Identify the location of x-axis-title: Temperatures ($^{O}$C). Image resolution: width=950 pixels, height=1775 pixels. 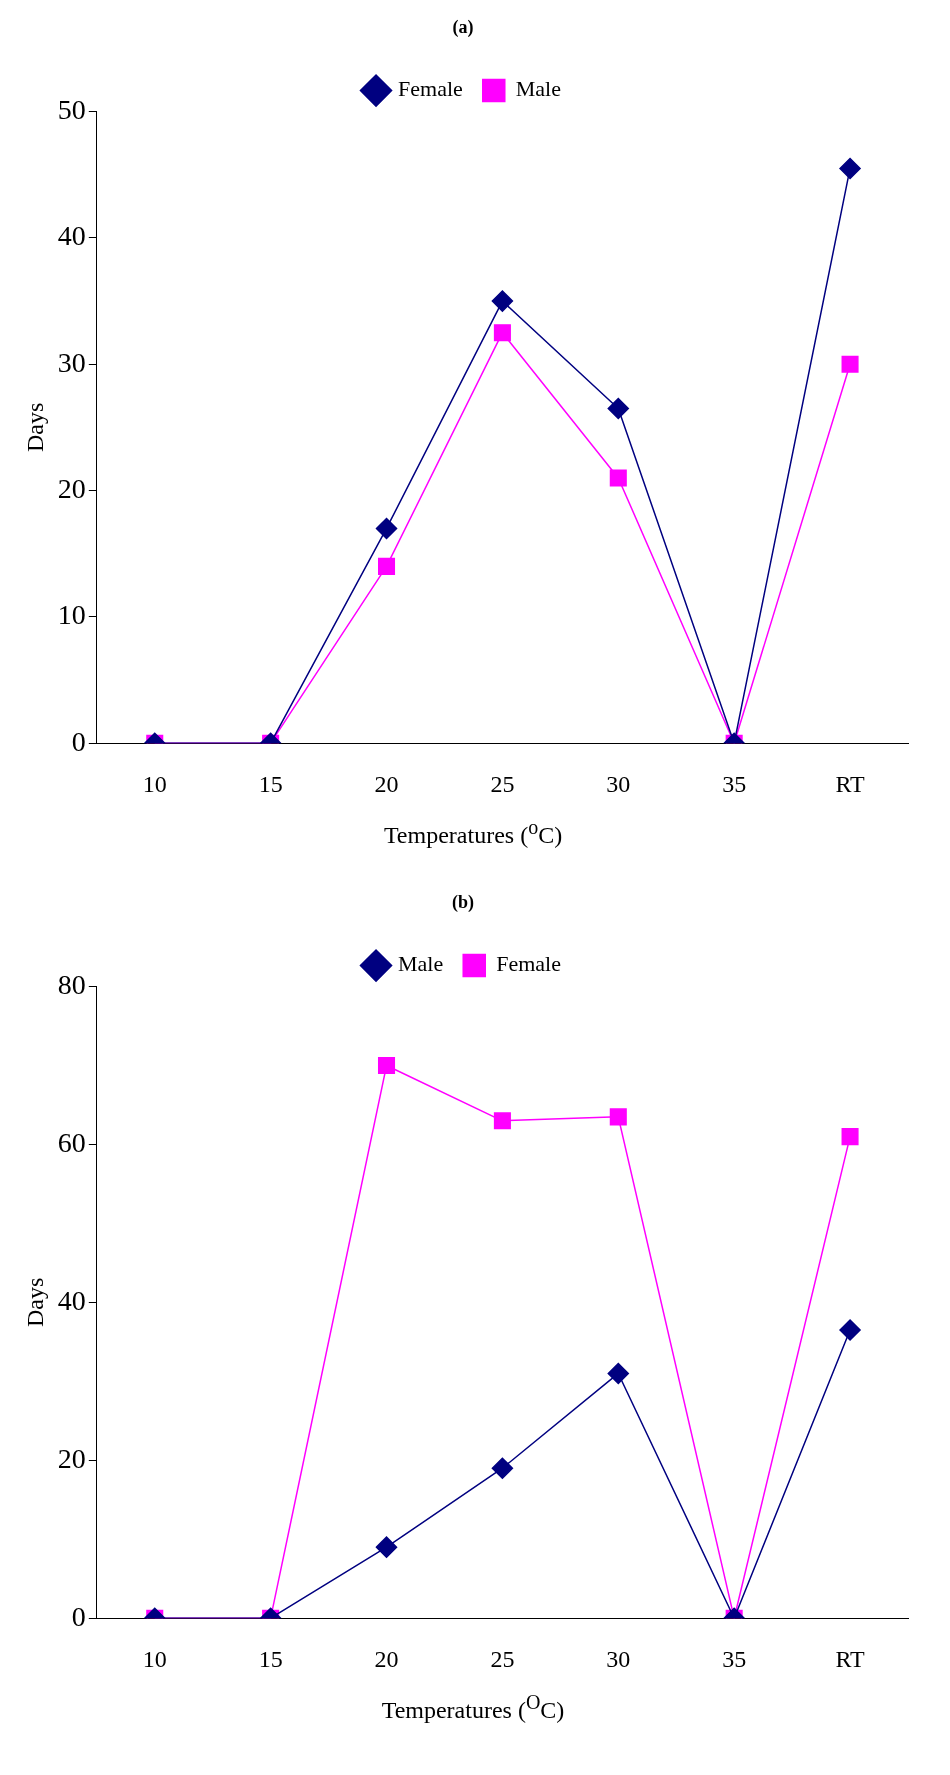
(473, 1707).